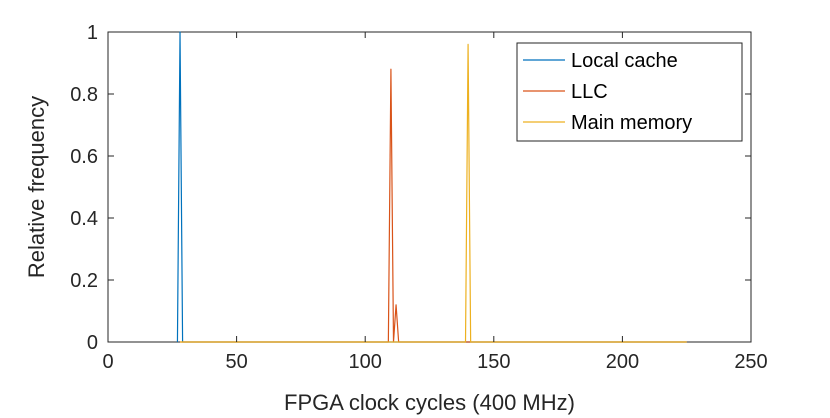  I want to click on legend: Local cache LLC Main memory, so click(629, 92).